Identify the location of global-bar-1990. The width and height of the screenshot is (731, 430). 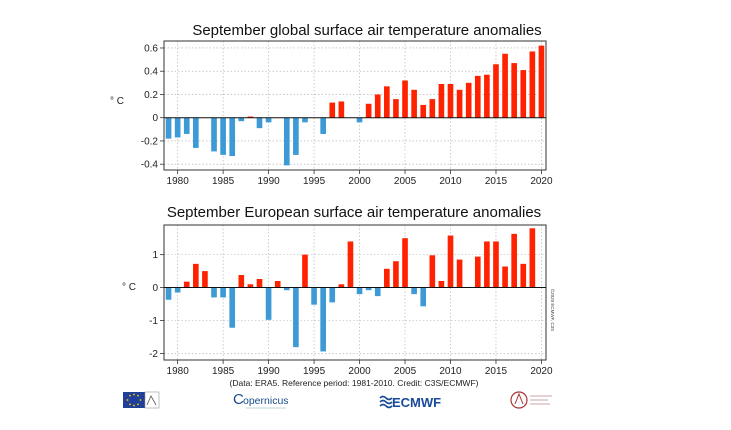
(268, 120).